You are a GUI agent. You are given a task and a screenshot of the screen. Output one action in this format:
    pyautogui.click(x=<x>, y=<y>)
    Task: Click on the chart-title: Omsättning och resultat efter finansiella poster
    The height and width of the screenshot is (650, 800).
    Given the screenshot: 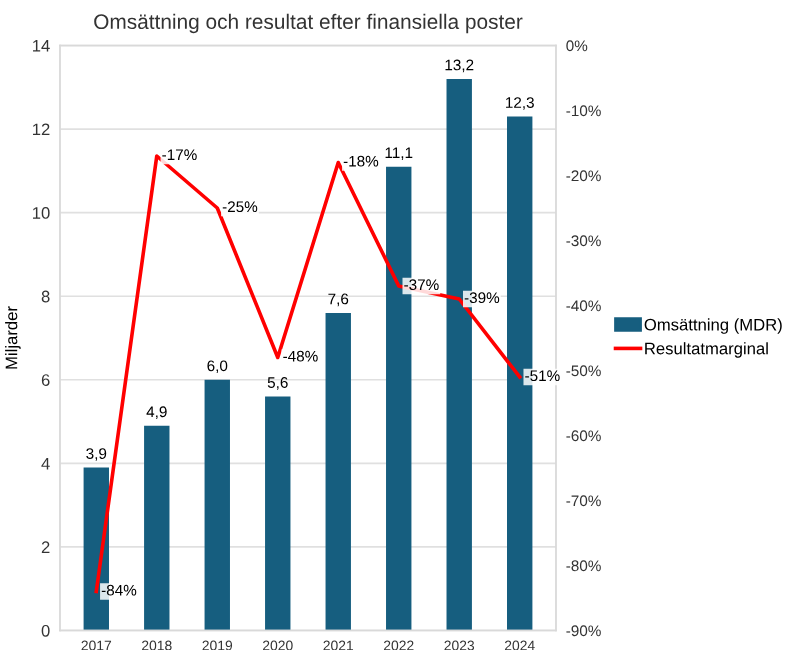 What is the action you would take?
    pyautogui.click(x=308, y=23)
    